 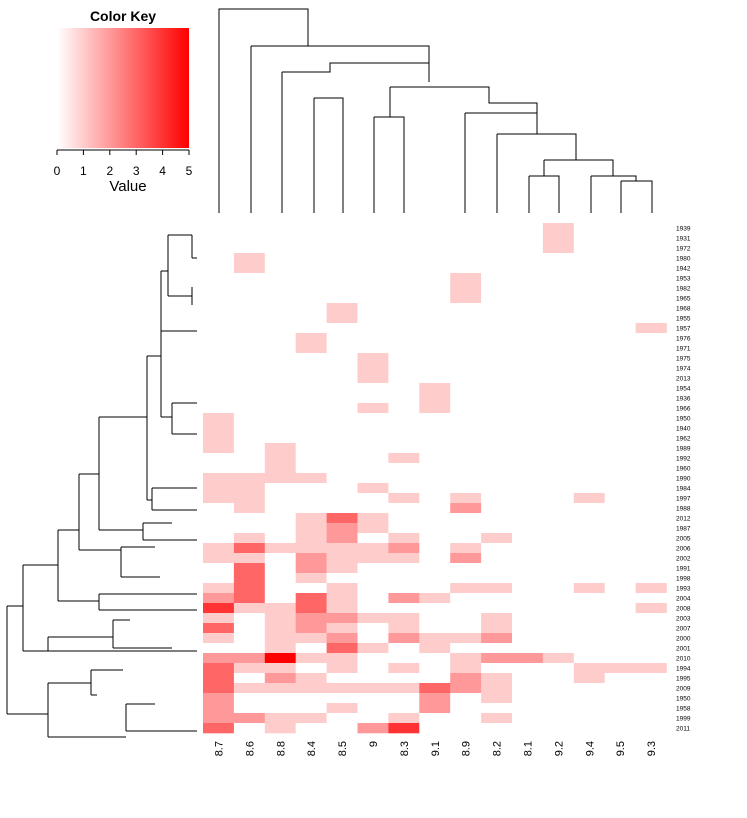 I want to click on row-label: 2007, so click(x=683, y=629).